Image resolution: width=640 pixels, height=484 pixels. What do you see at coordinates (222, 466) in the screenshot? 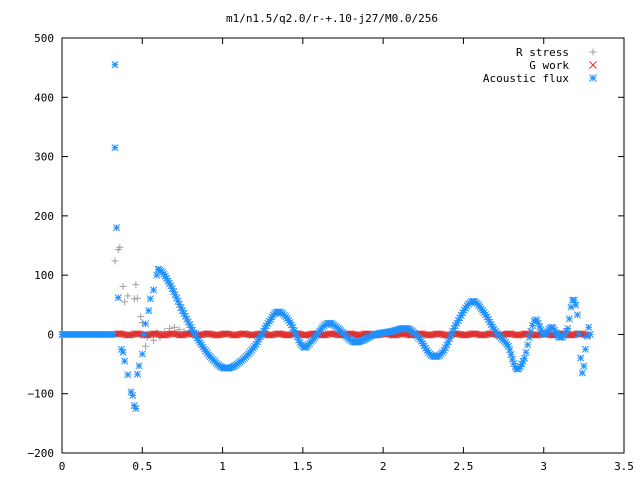
I see `x-tick-label: 1` at bounding box center [222, 466].